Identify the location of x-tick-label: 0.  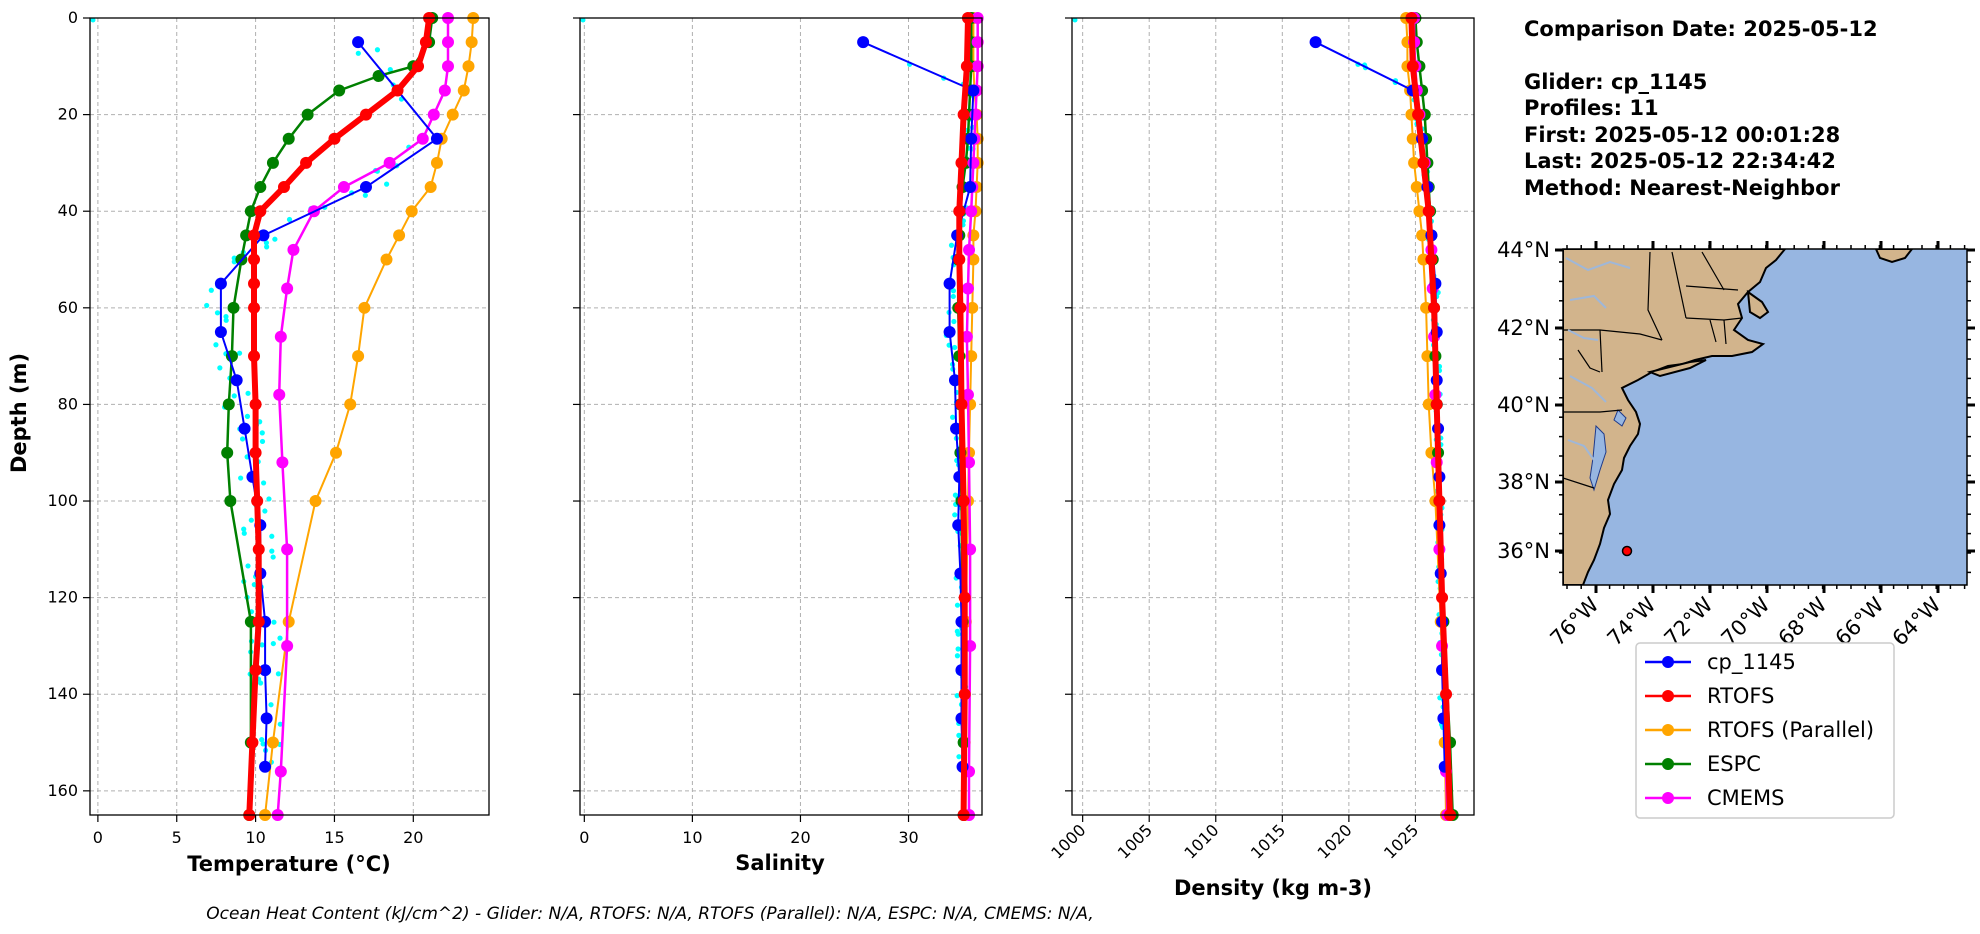
(584, 837).